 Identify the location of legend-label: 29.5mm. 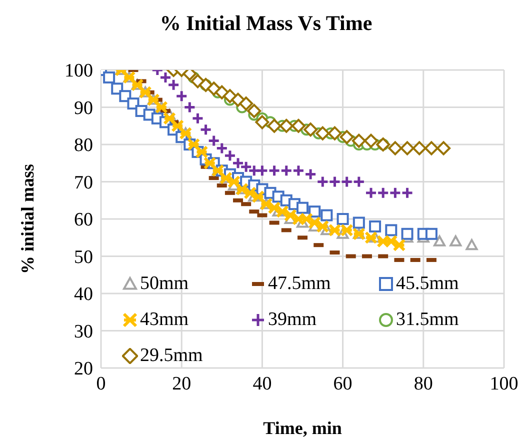
(171, 356).